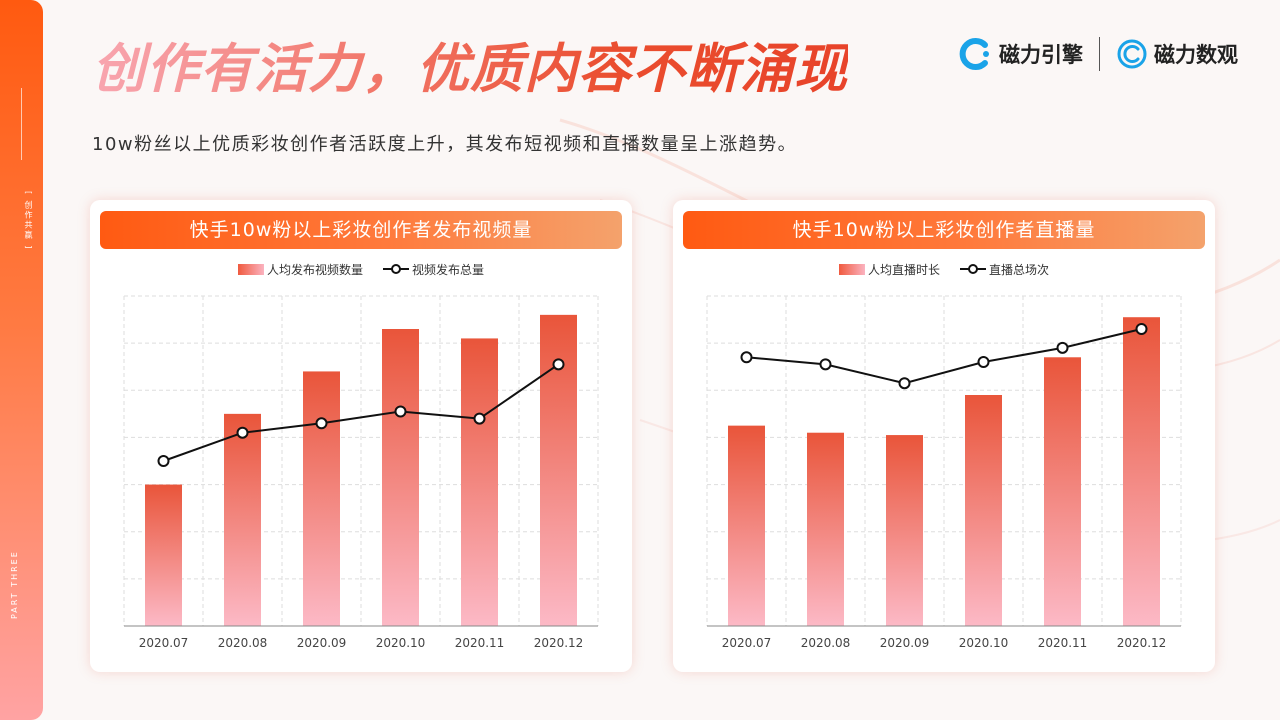 The width and height of the screenshot is (1280, 720). I want to click on sidebar-section-tag: [ 创作共赢 ], so click(28, 221).